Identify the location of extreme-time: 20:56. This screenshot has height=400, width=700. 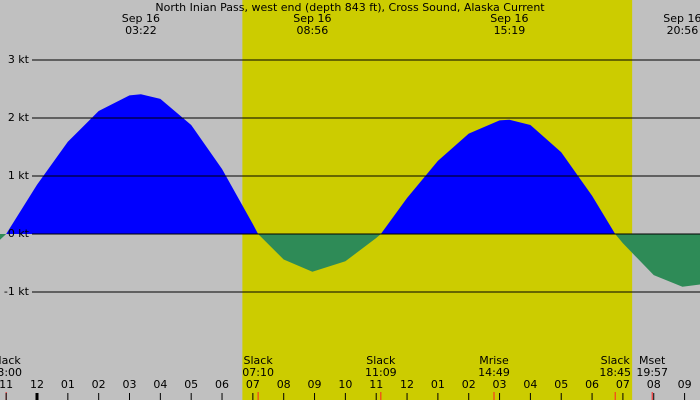
(683, 30).